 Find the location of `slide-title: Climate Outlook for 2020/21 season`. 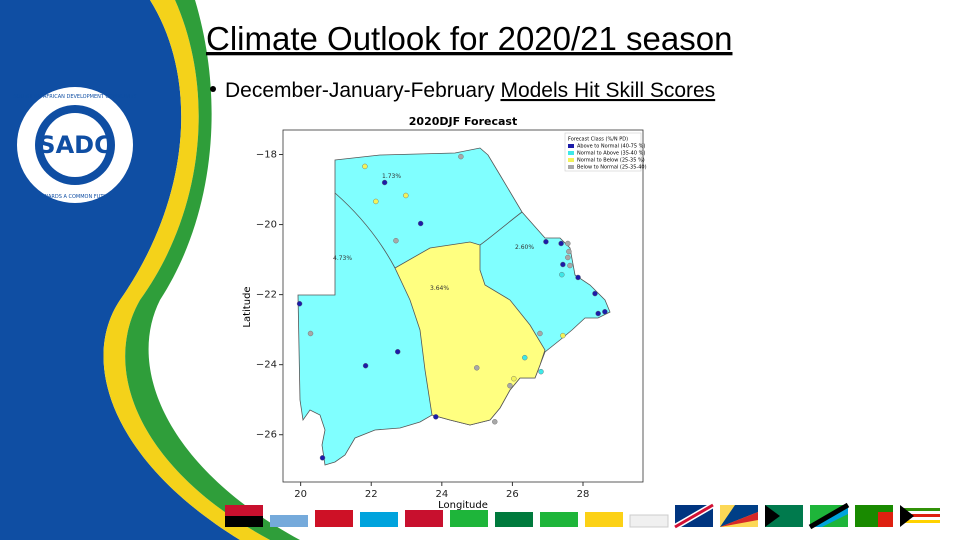

slide-title: Climate Outlook for 2020/21 season is located at coordinates (469, 38).